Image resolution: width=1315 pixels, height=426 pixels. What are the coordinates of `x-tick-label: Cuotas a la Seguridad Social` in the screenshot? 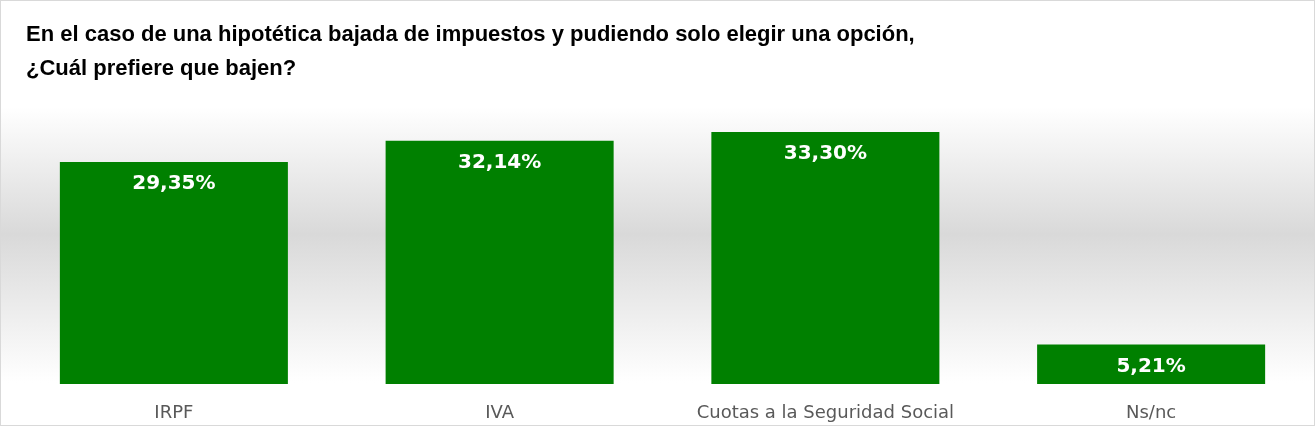 It's located at (825, 411).